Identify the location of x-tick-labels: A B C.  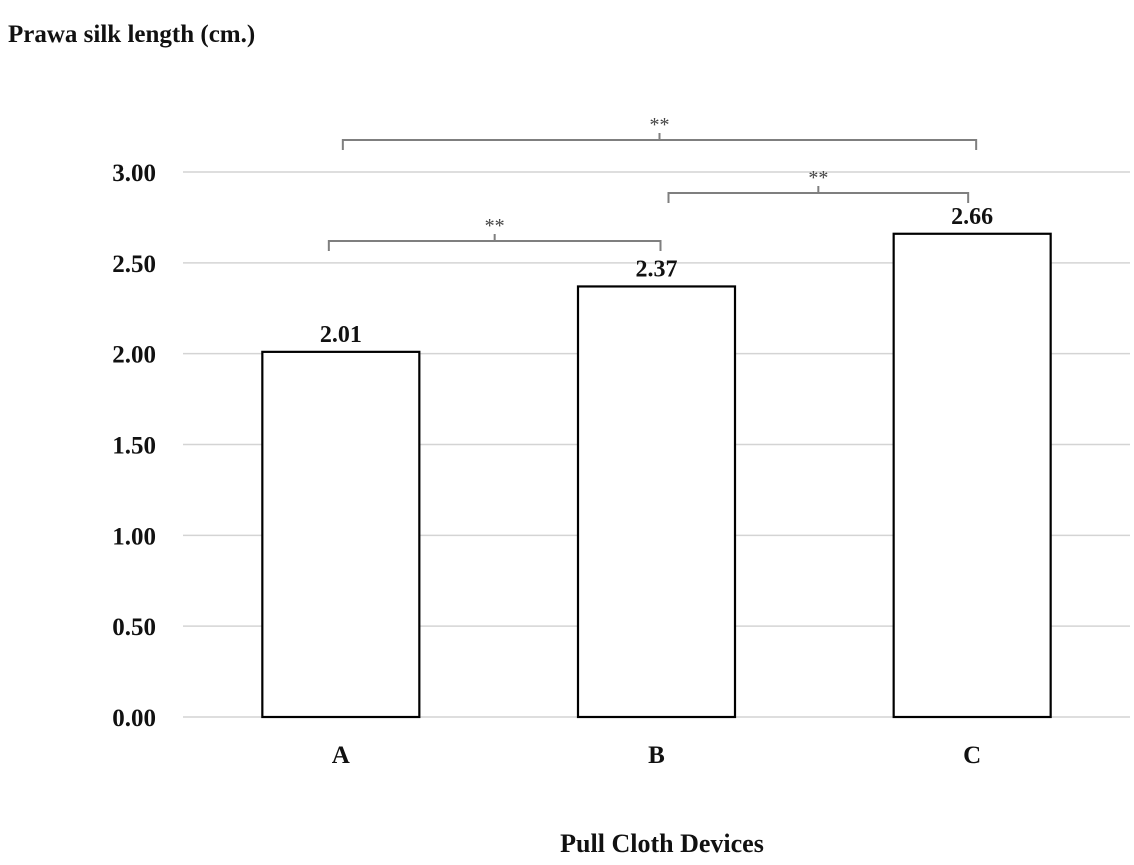
(656, 755).